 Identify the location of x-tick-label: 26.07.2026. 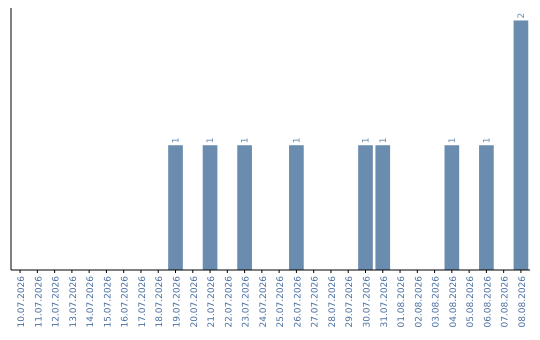
(298, 302).